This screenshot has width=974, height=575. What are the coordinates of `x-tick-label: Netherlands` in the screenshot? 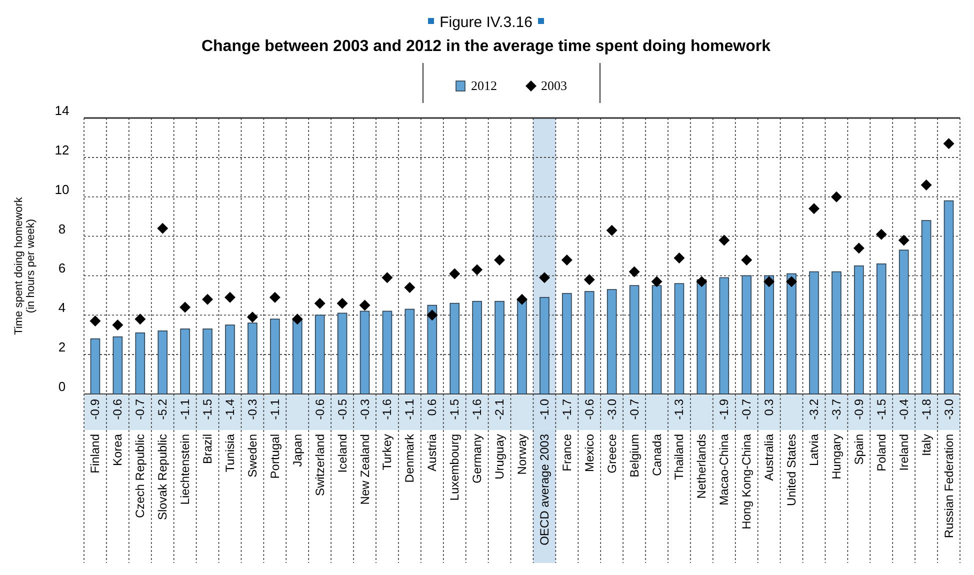 It's located at (701, 466).